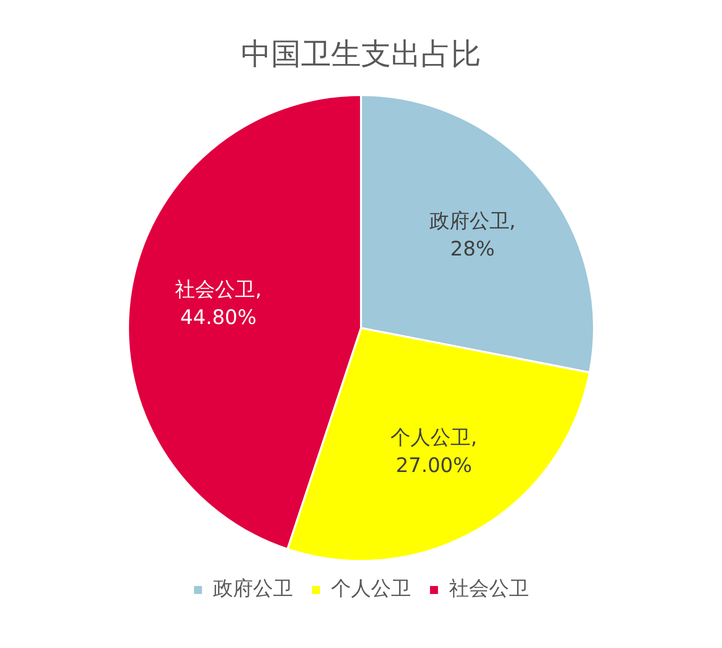 Image resolution: width=722 pixels, height=648 pixels. I want to click on data-label: 社会公卫, 44.80%, so click(218, 303).